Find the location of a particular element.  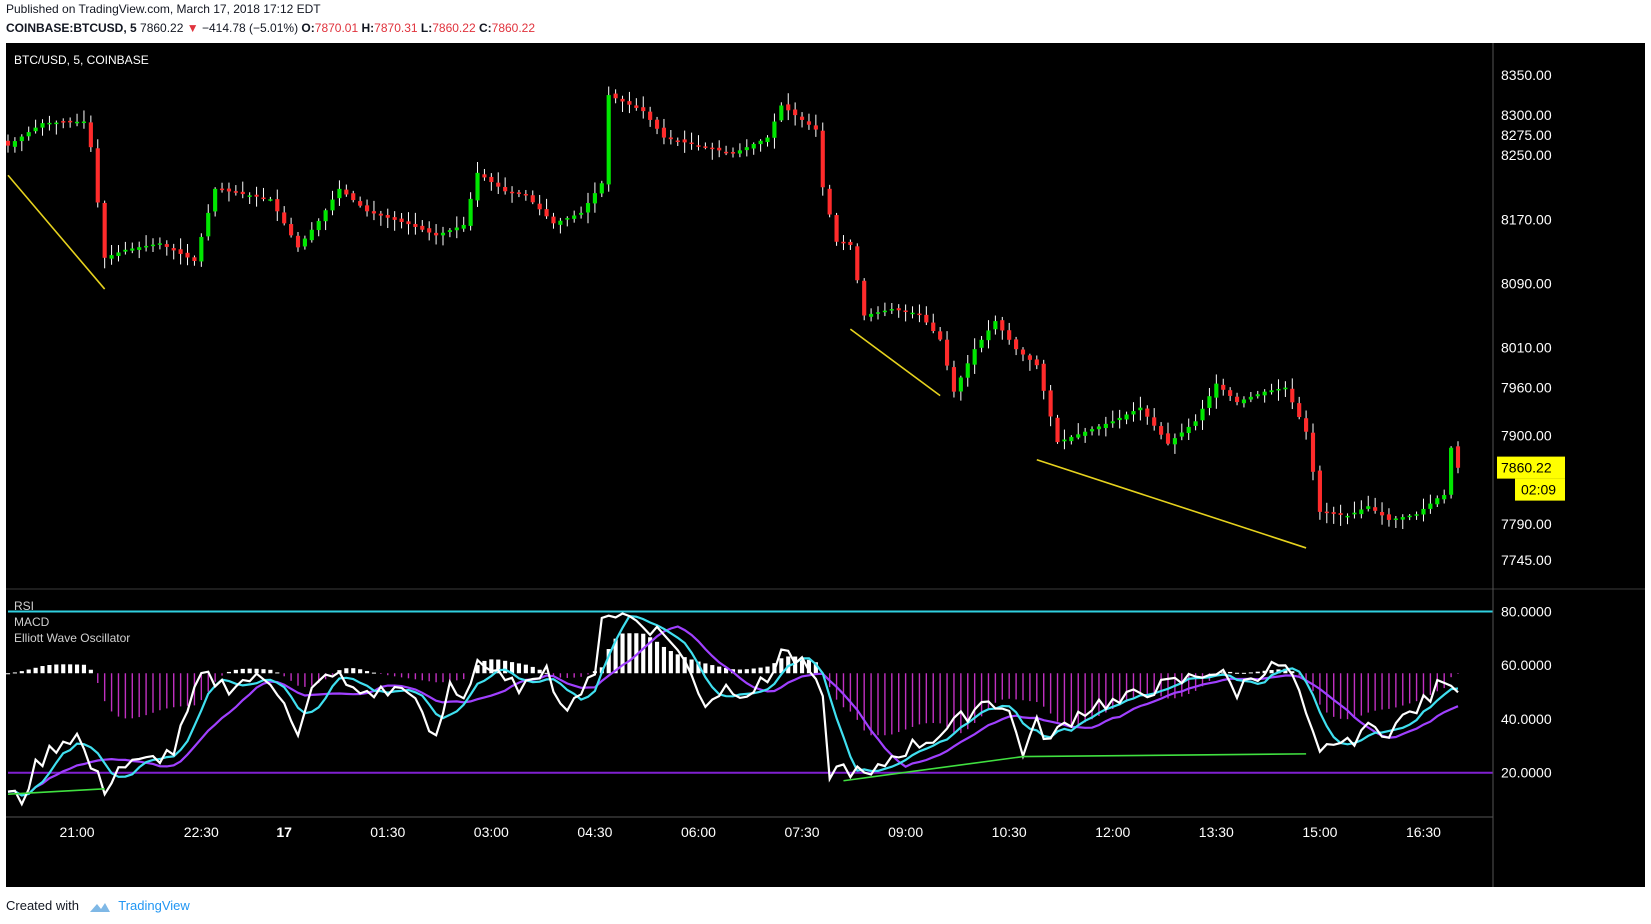

low-value: 7860.22 is located at coordinates (454, 28).